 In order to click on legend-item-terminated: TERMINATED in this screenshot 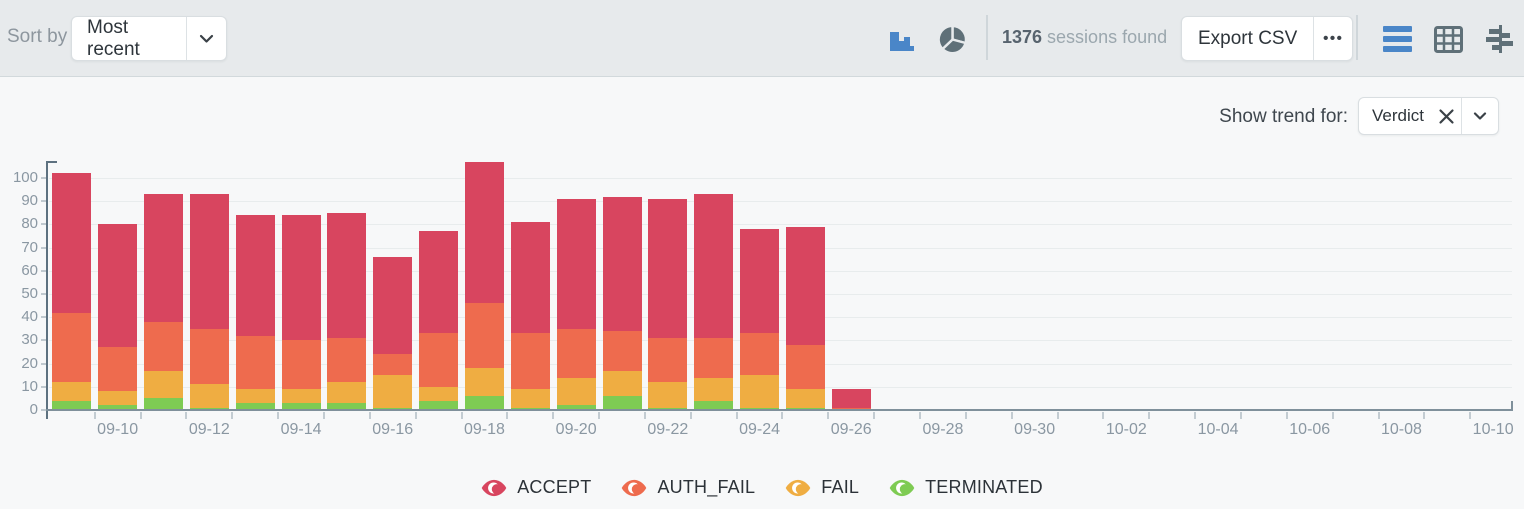, I will do `click(966, 487)`.